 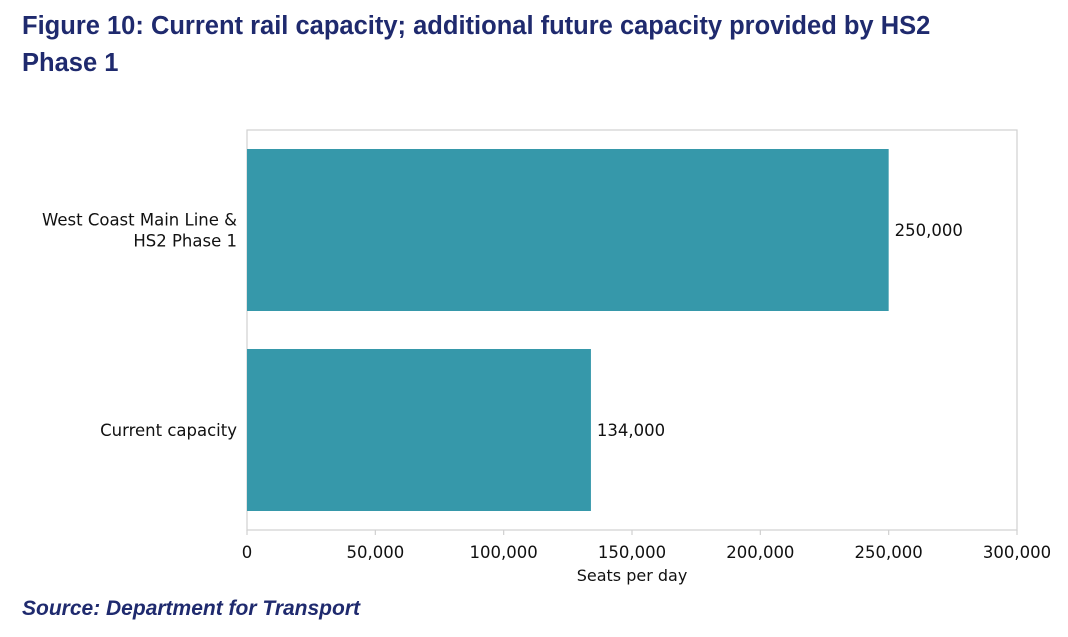 I want to click on source-note: Source: Department for Transport, so click(x=191, y=608).